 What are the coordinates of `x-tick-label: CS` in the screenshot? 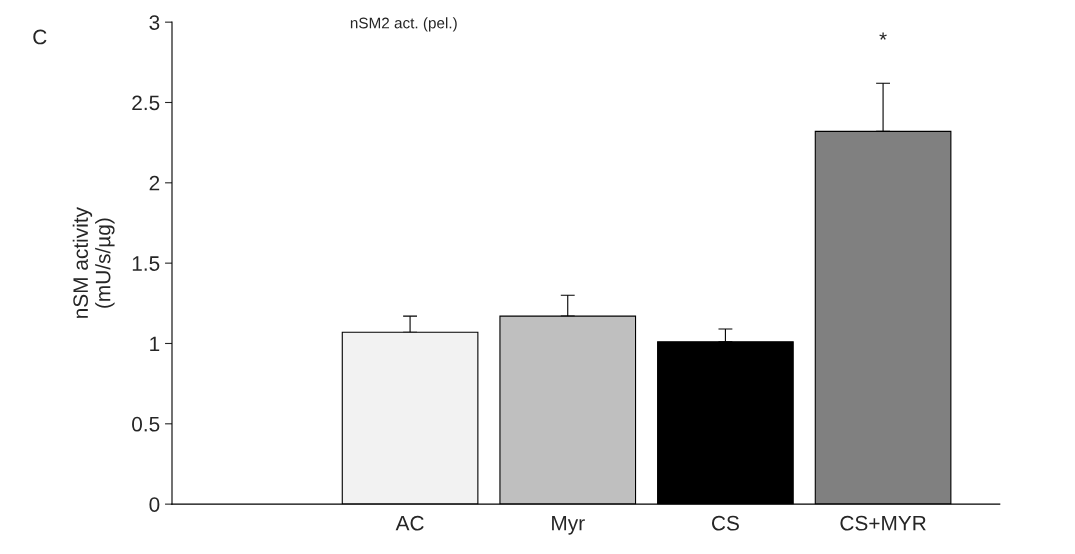 It's located at (725, 523).